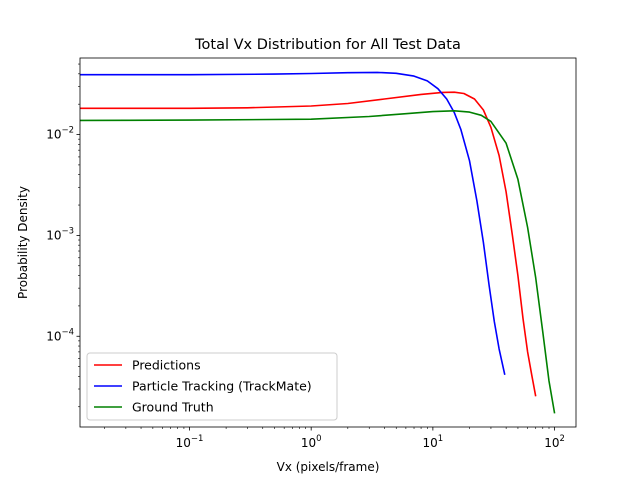  Describe the element at coordinates (60, 134) in the screenshot. I see `y-tick-label-3: 10⁻²` at that location.